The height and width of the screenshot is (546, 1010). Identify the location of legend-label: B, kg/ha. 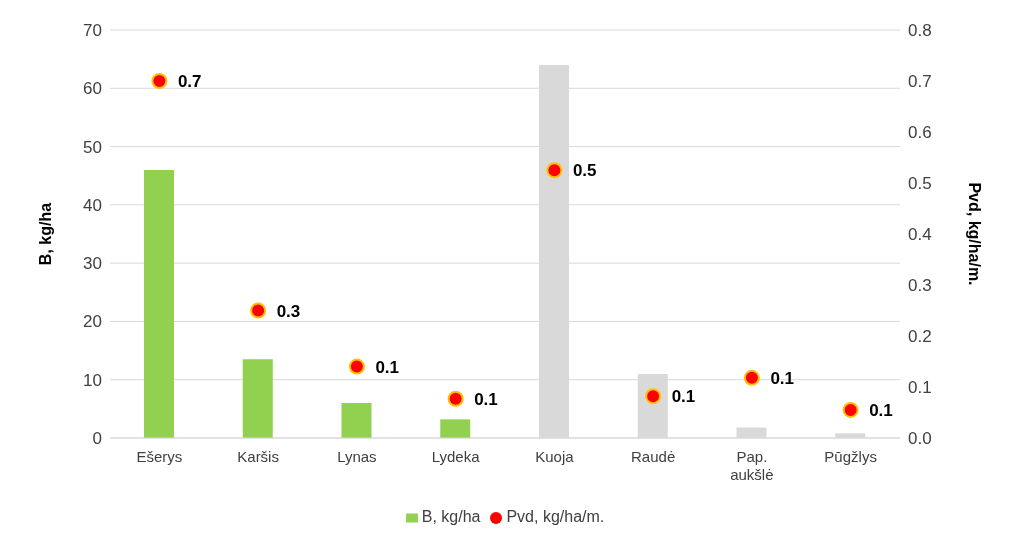
(451, 516).